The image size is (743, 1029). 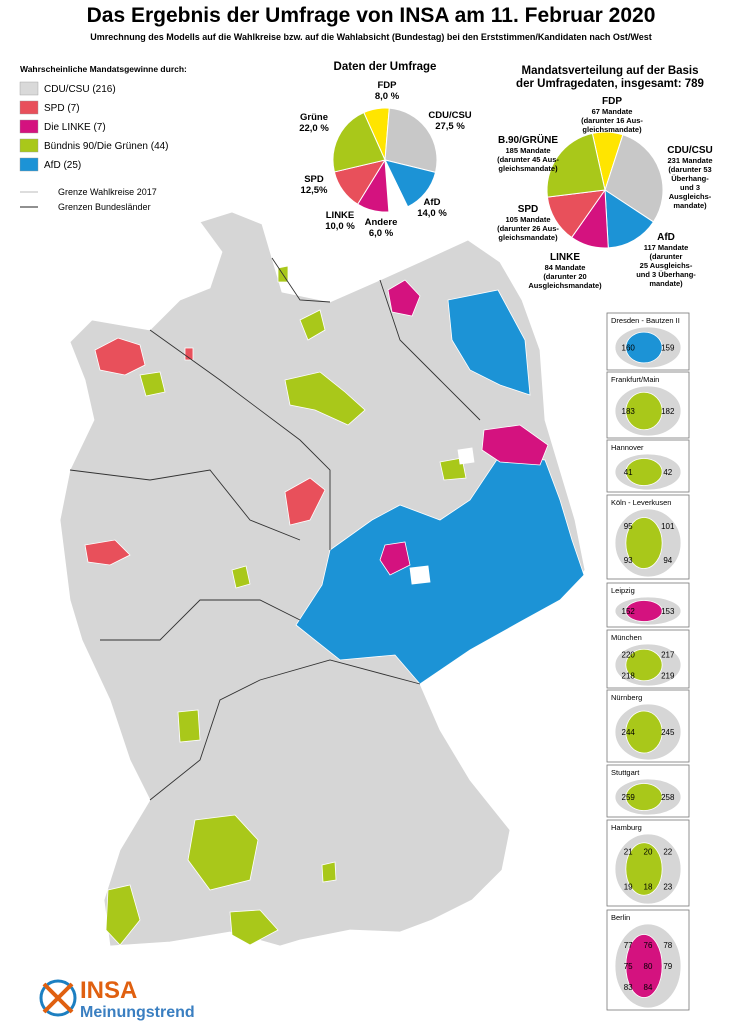 What do you see at coordinates (528, 237) in the screenshot?
I see `slice-detail: gleichsmandate)` at bounding box center [528, 237].